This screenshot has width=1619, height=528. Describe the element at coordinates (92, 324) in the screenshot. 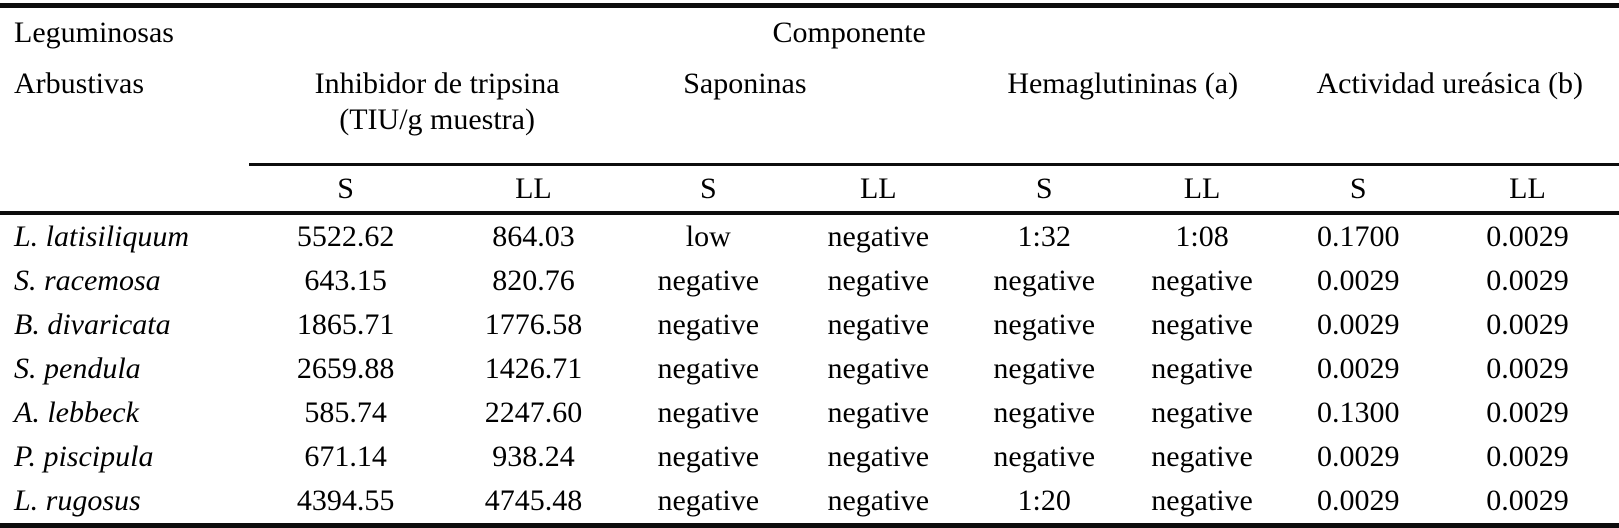

I see `species-cell: B. divaricata` at that location.